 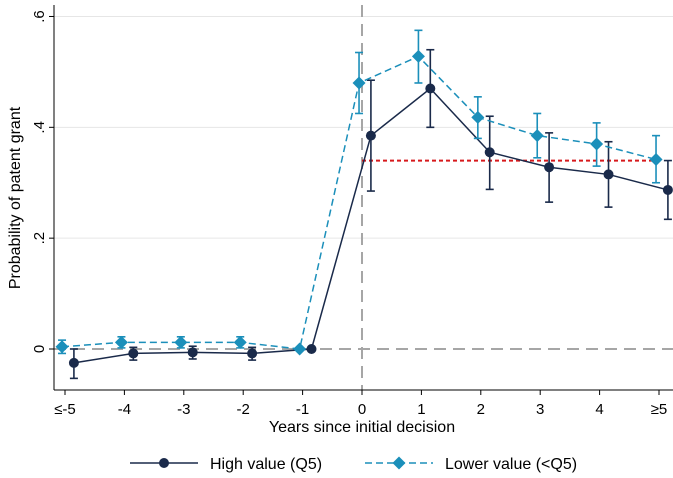 I want to click on x-tick-label: -1, so click(x=302, y=409).